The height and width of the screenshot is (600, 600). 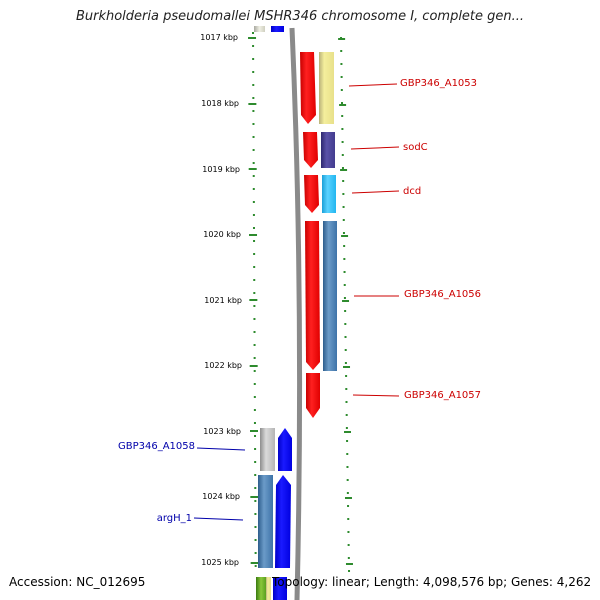 What do you see at coordinates (330, 296) in the screenshot?
I see `gene-category-GBP346_A1056` at bounding box center [330, 296].